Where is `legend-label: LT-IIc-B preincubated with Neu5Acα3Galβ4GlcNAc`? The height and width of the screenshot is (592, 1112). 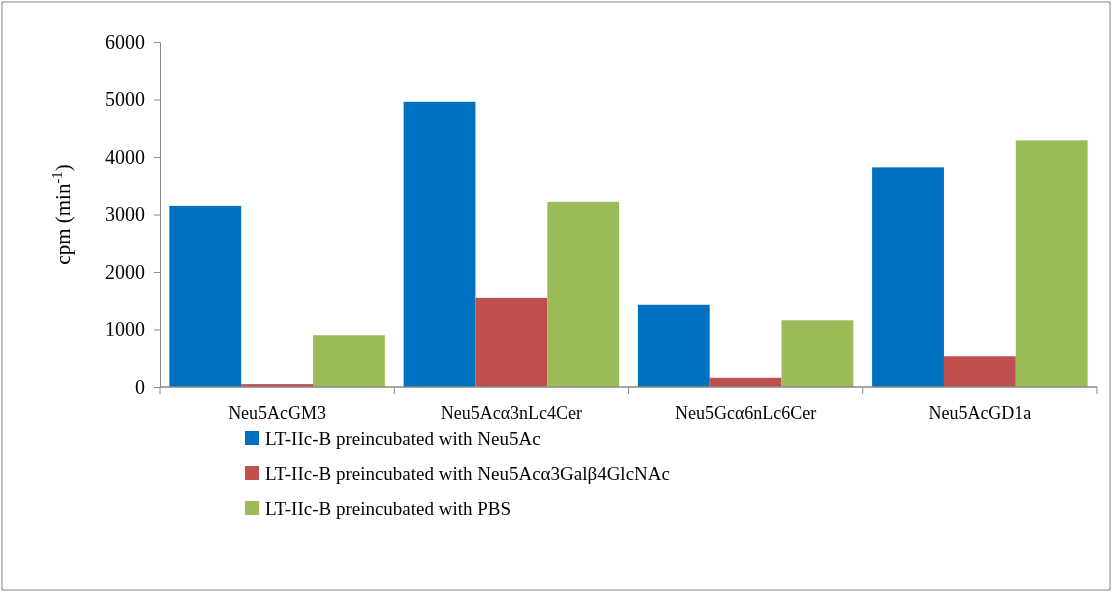
legend-label: LT-IIc-B preincubated with Neu5Acα3Galβ4GlcNAc is located at coordinates (467, 473).